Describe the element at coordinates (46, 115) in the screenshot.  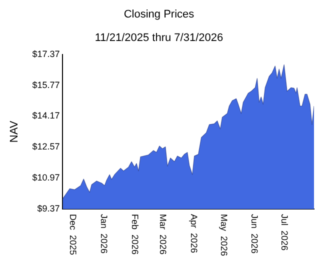
I see `y-tick-label: $14.17` at that location.